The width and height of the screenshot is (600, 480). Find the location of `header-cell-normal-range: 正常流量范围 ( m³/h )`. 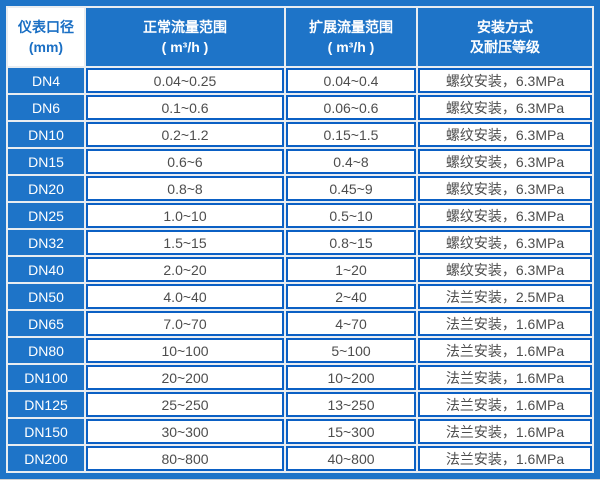

header-cell-normal-range: 正常流量范围 ( m³/h ) is located at coordinates (185, 37).